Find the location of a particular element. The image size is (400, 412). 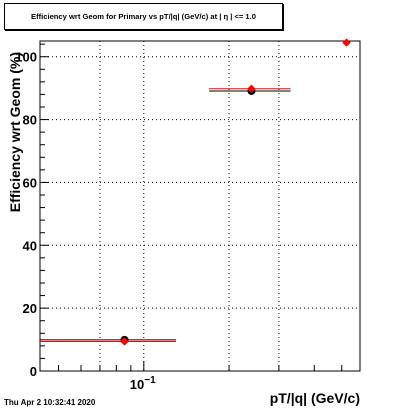

x-axis-title: pT/|q| (GeV/c) is located at coordinates (315, 398).